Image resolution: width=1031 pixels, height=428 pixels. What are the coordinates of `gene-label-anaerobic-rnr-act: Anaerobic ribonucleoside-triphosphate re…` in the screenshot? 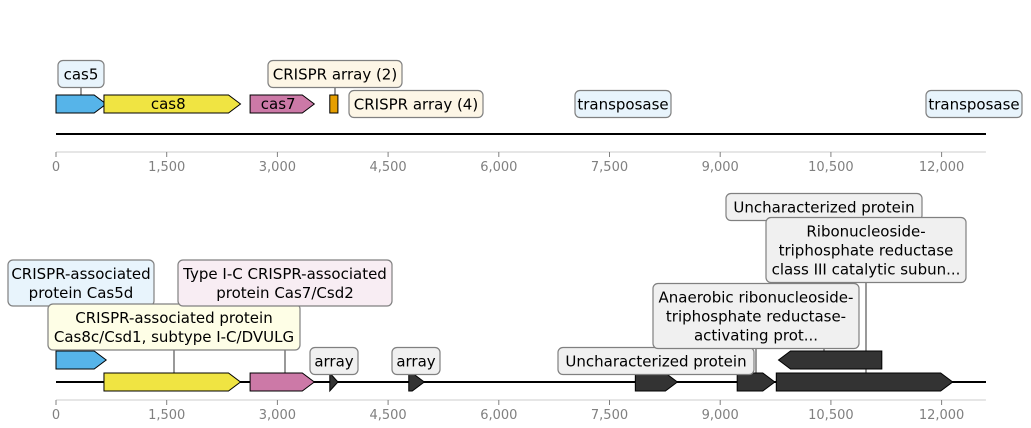 It's located at (756, 317).